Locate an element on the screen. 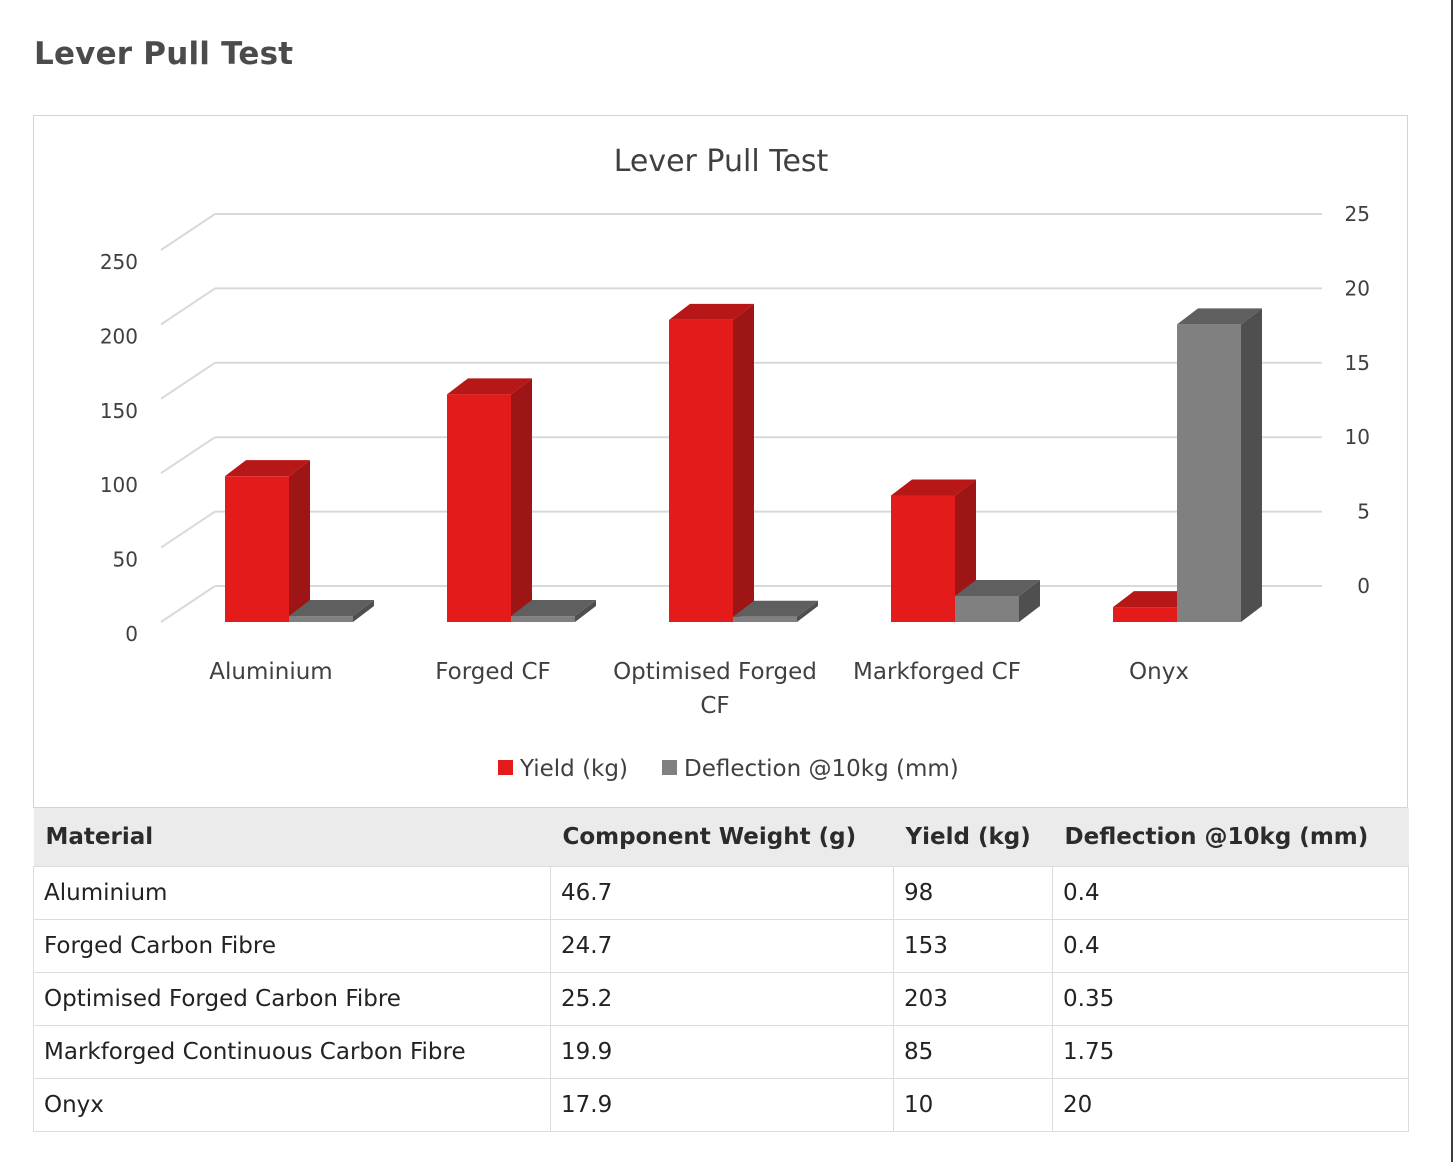  y-left-tick-label: 200 is located at coordinates (119, 336).